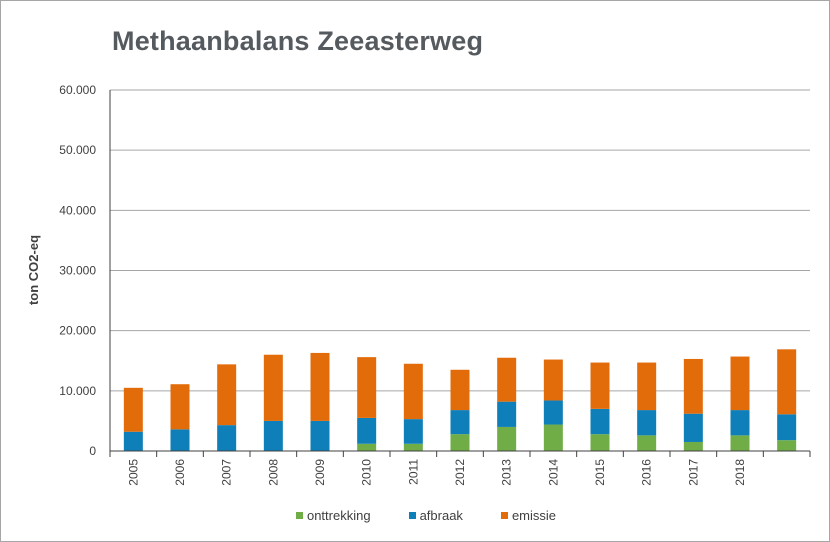 The width and height of the screenshot is (830, 542). What do you see at coordinates (77, 391) in the screenshot?
I see `y-tick-label: 10.000` at bounding box center [77, 391].